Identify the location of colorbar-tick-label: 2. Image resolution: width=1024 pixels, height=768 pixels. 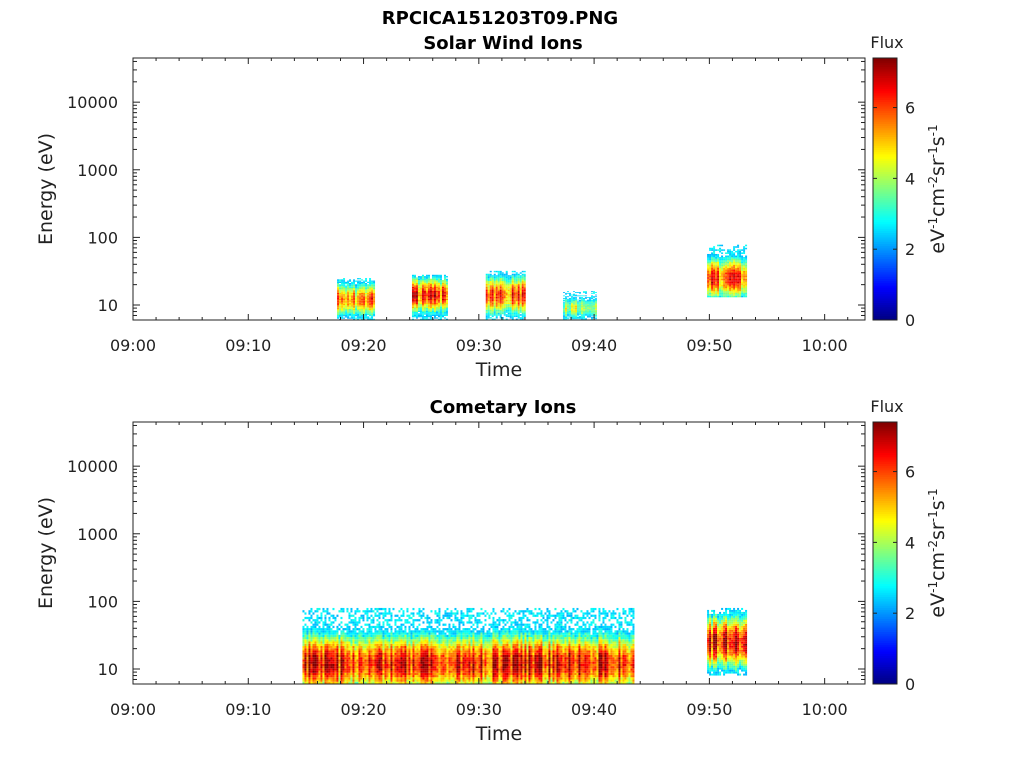
(910, 249).